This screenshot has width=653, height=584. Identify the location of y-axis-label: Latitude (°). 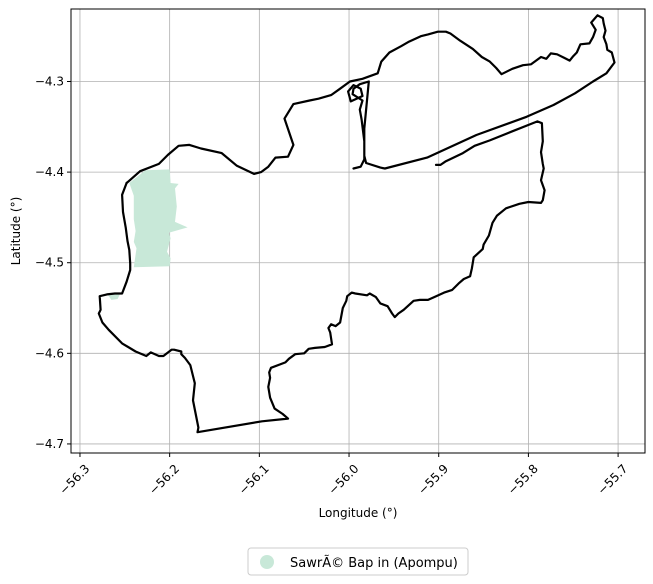
(16, 231).